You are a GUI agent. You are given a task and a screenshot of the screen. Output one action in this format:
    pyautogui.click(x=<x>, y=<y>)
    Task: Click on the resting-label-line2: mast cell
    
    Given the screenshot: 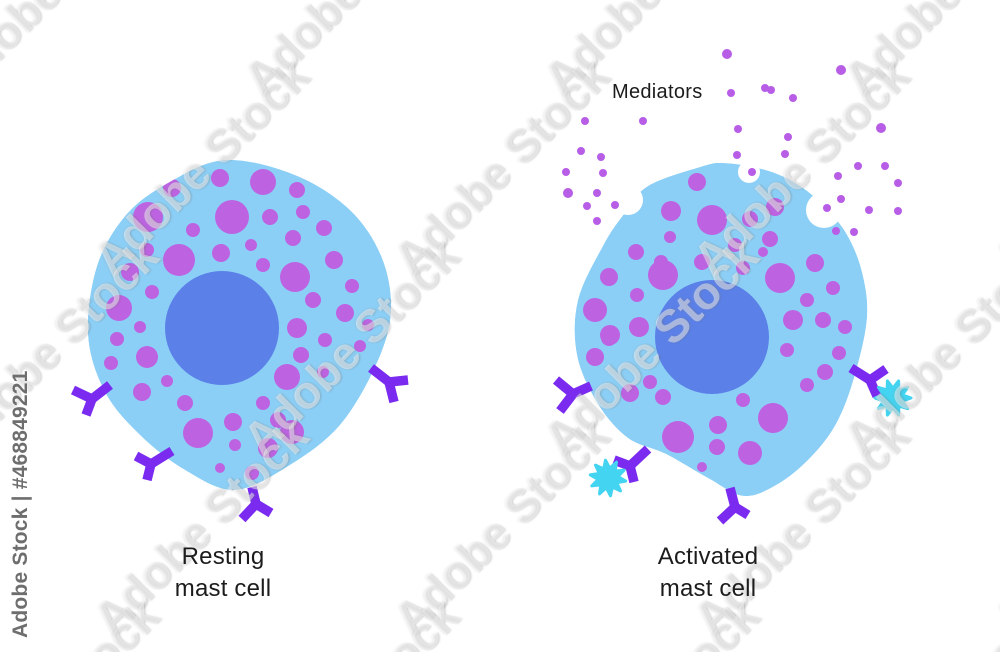 What is the action you would take?
    pyautogui.click(x=223, y=588)
    